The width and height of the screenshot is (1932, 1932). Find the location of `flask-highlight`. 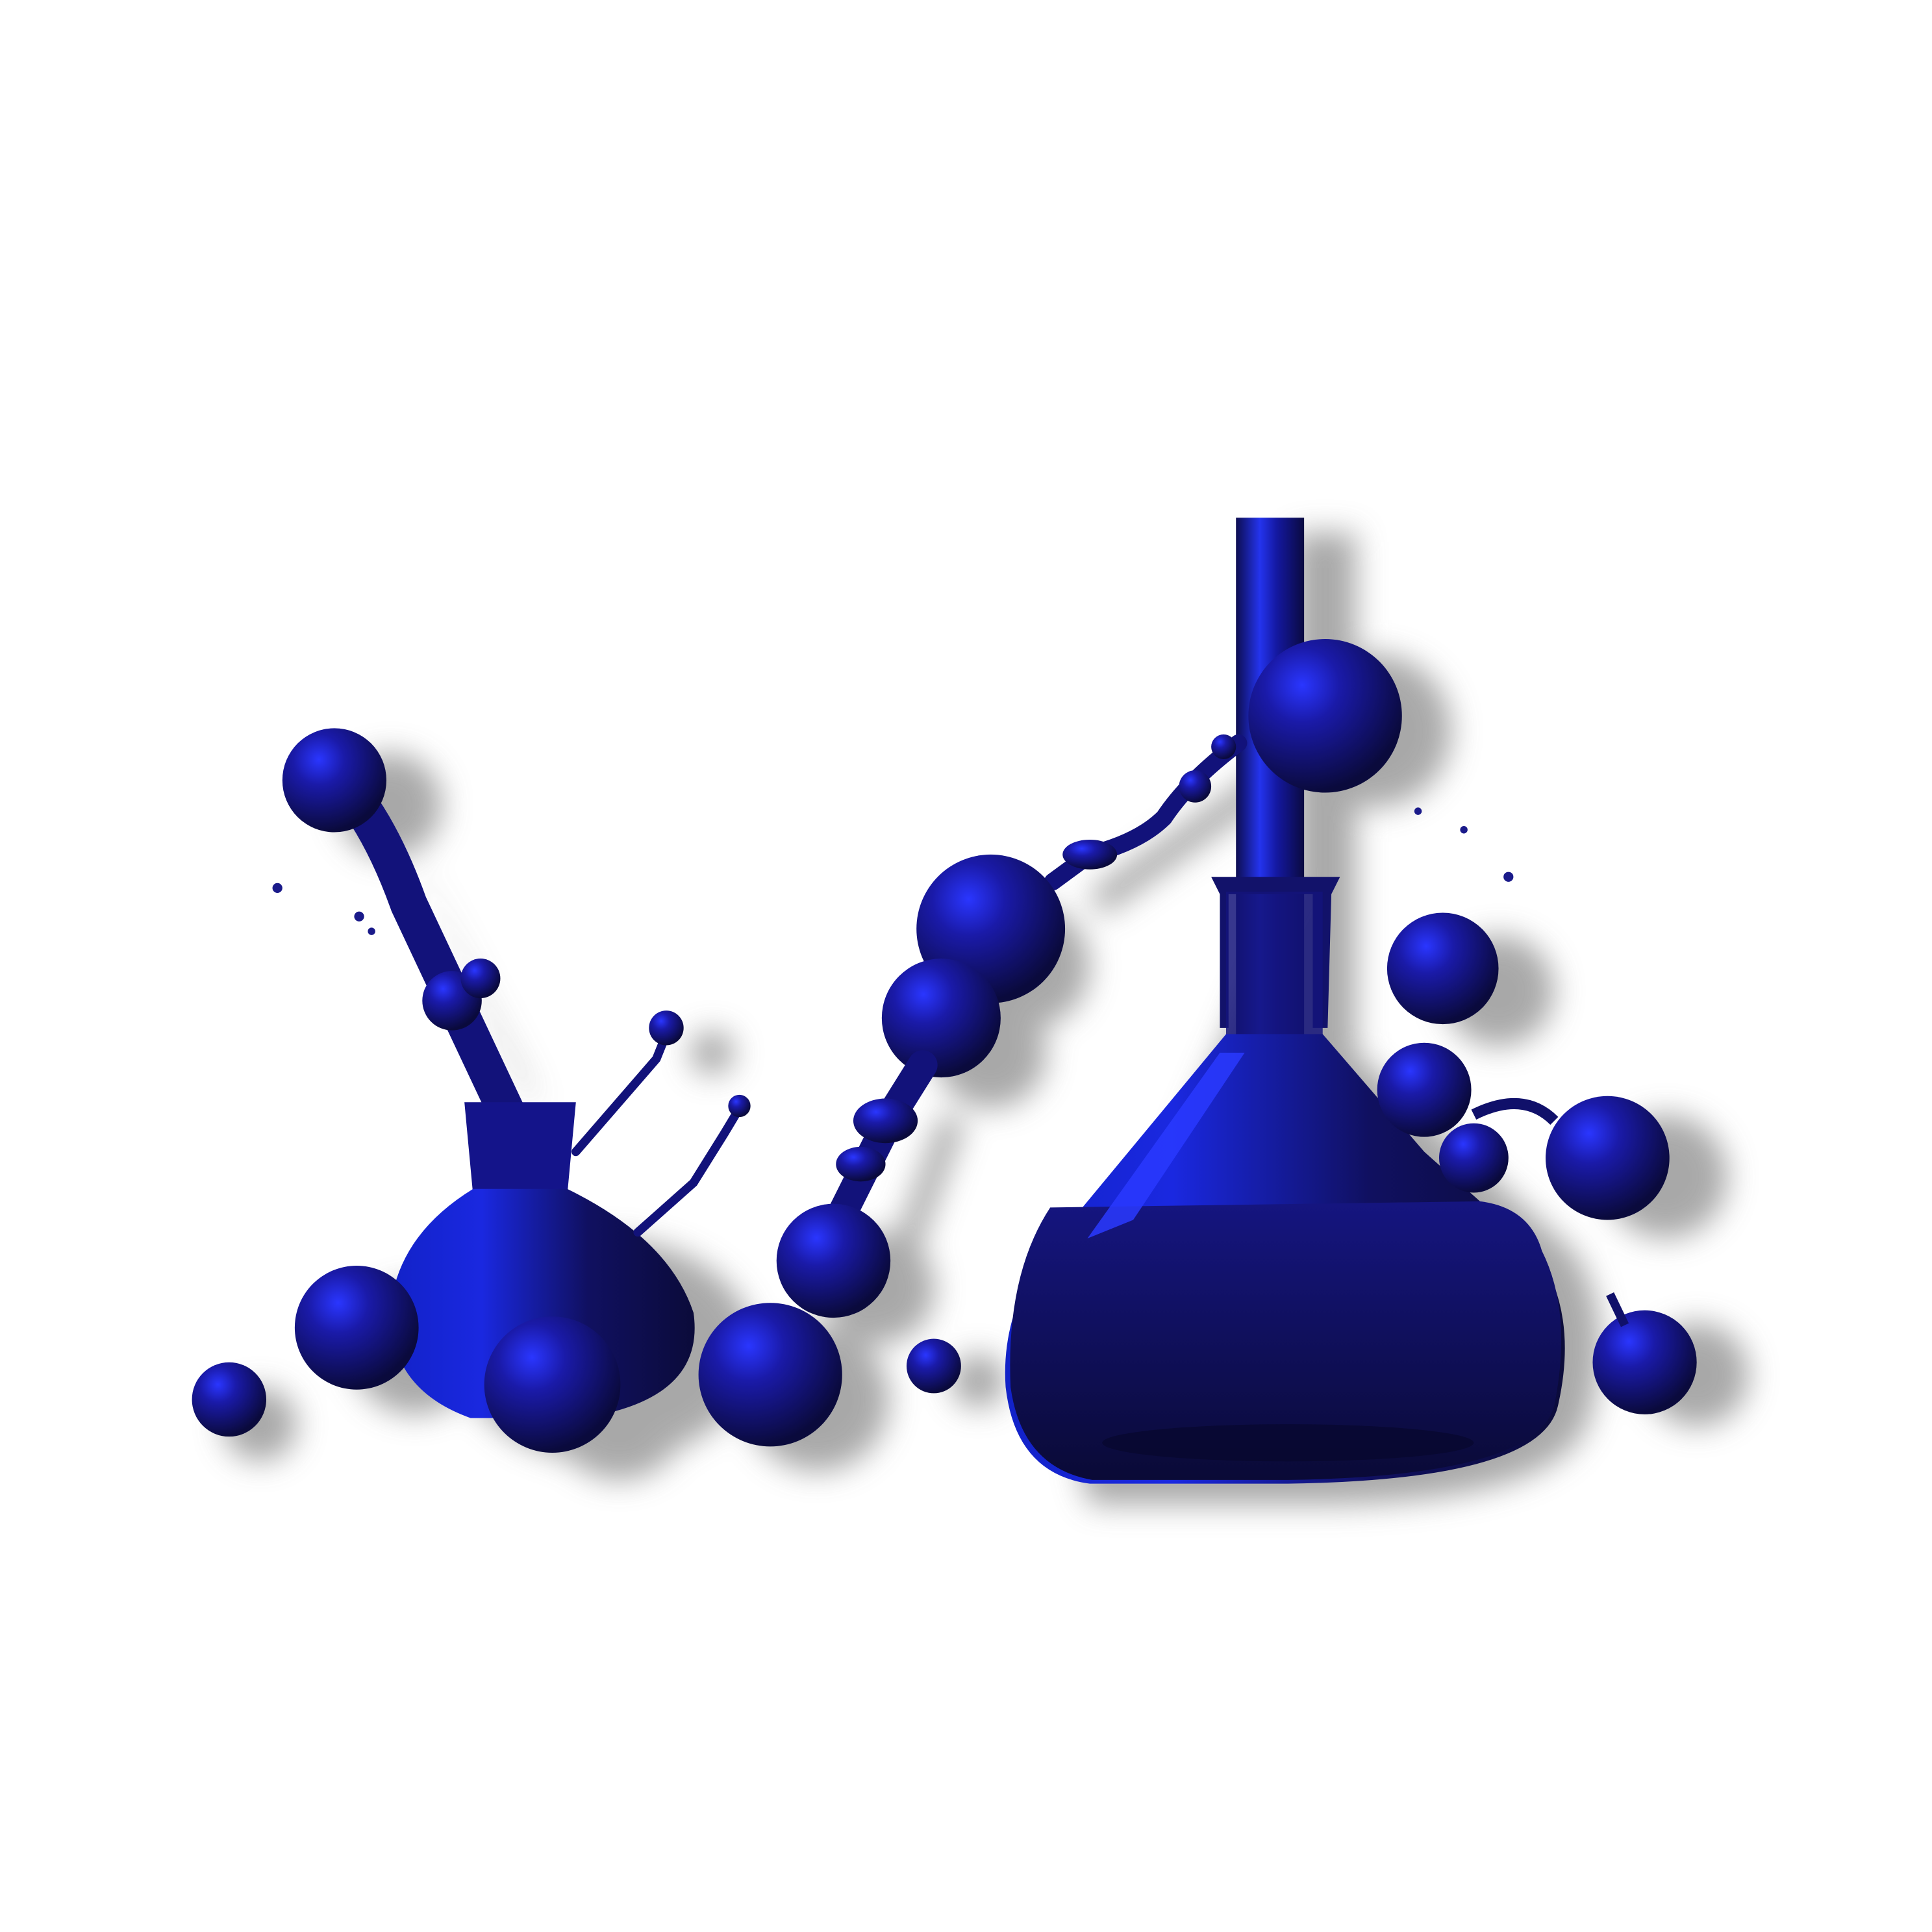

flask-highlight is located at coordinates (1166, 1145).